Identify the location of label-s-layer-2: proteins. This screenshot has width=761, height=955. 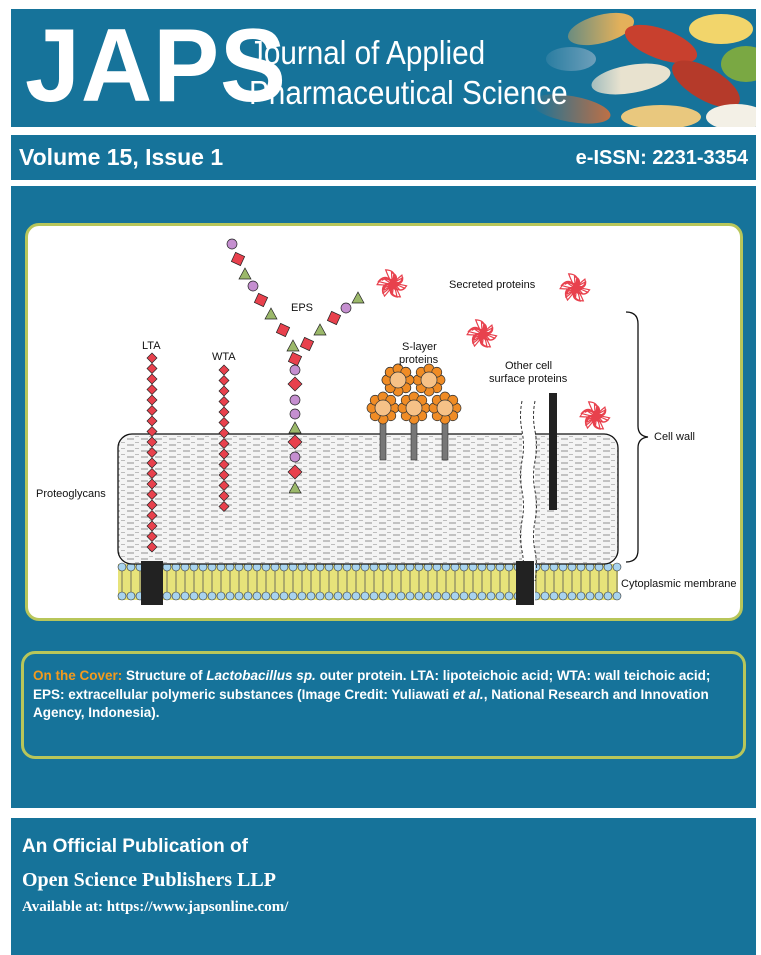
(419, 360).